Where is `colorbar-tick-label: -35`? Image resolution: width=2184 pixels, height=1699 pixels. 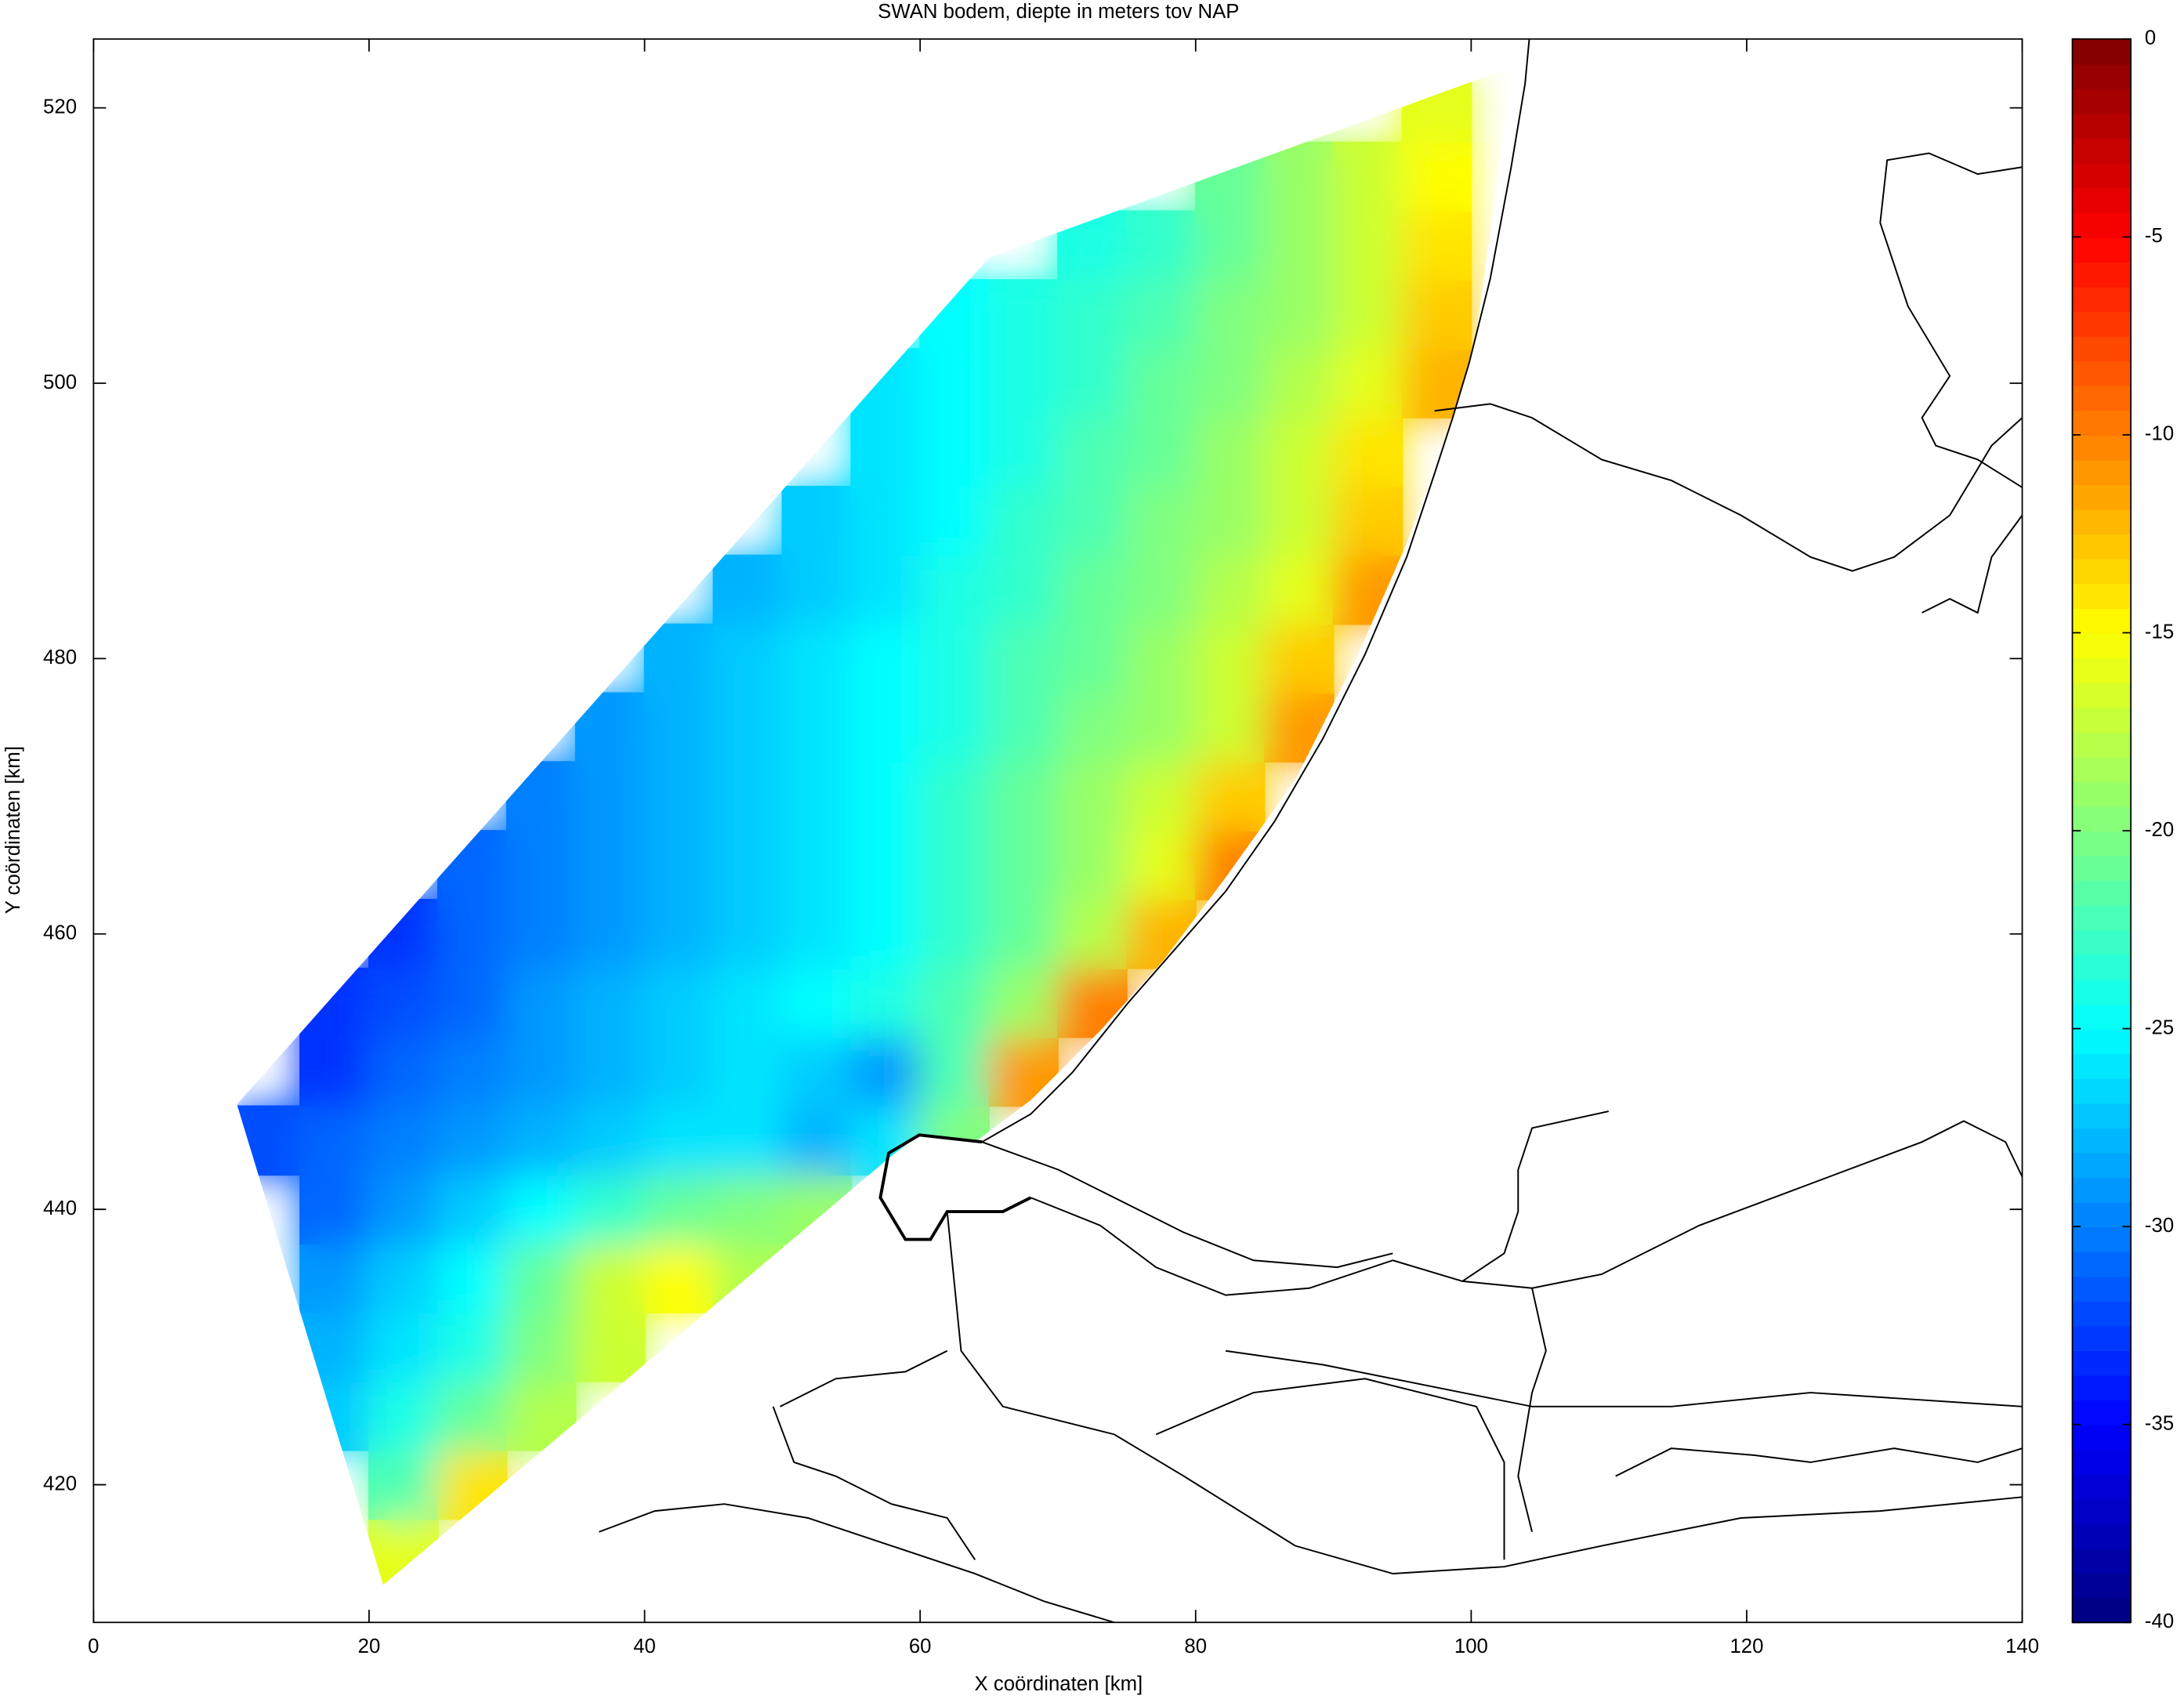
colorbar-tick-label: -35 is located at coordinates (2159, 1424).